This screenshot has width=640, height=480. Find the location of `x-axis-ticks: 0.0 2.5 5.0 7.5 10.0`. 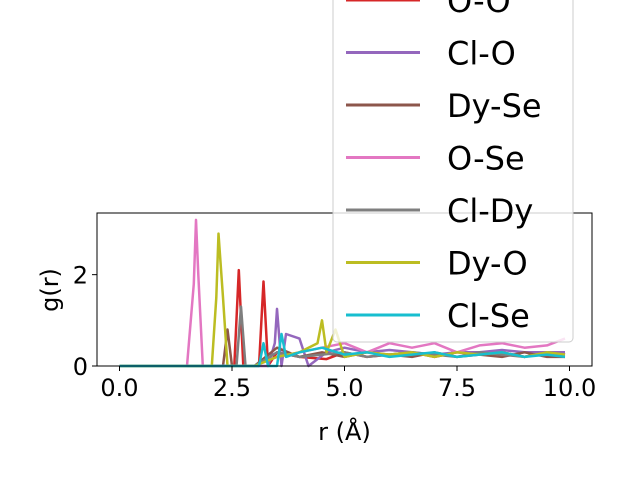

x-axis-ticks: 0.0 2.5 5.0 7.5 10.0 is located at coordinates (348, 384).